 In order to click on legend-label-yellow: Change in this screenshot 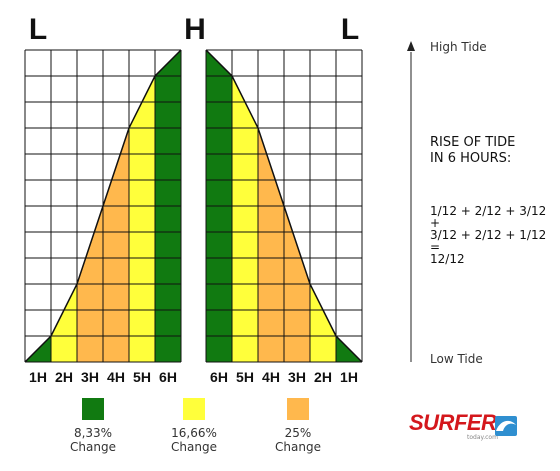, I will do `click(194, 447)`.